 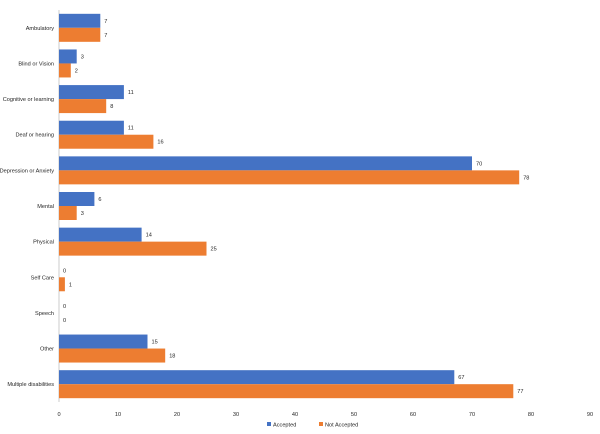 I want to click on data-label: 2, so click(x=76, y=71).